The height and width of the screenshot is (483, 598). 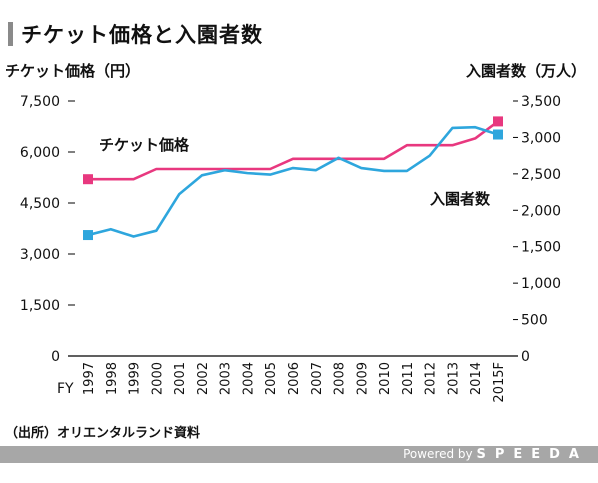 I want to click on x-tick-label: 1997, so click(x=89, y=378).